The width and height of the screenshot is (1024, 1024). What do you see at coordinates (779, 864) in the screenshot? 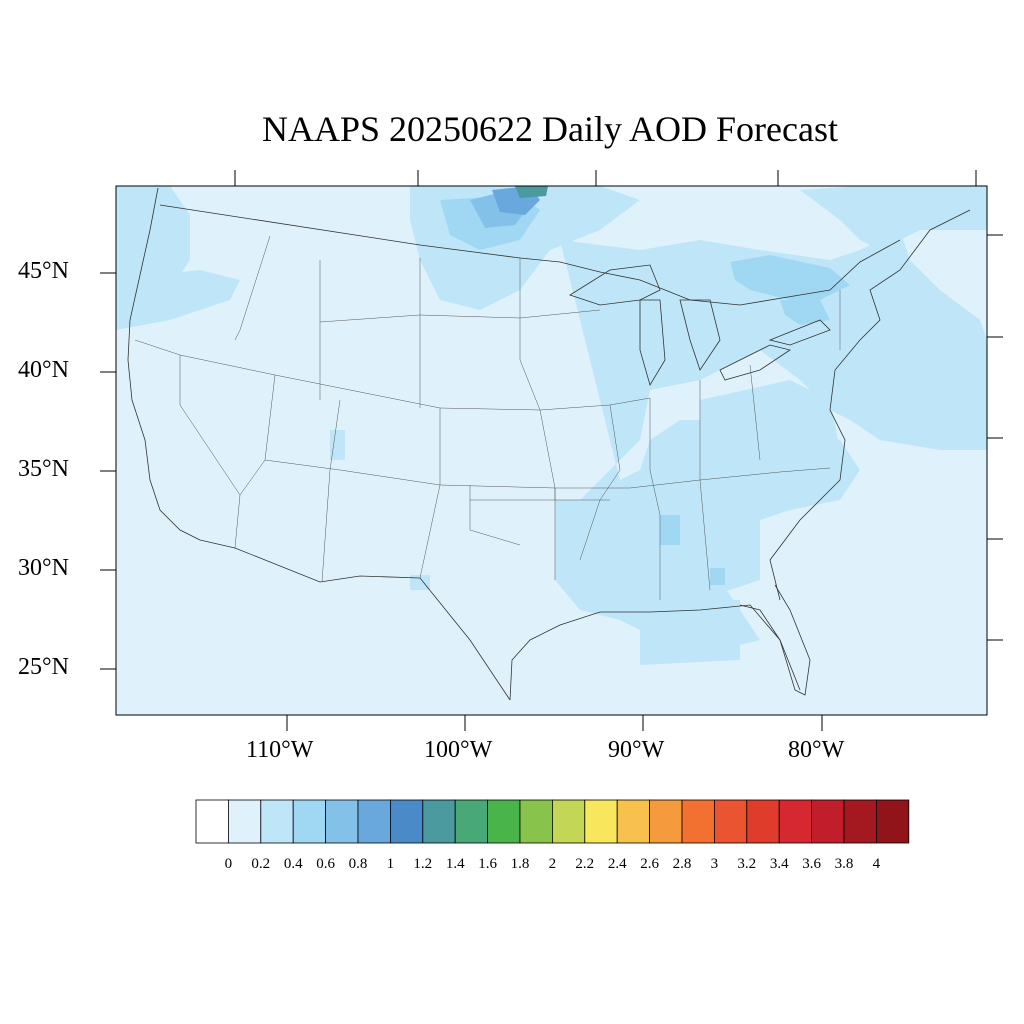
I see `colorbar-label: 3.4` at bounding box center [779, 864].